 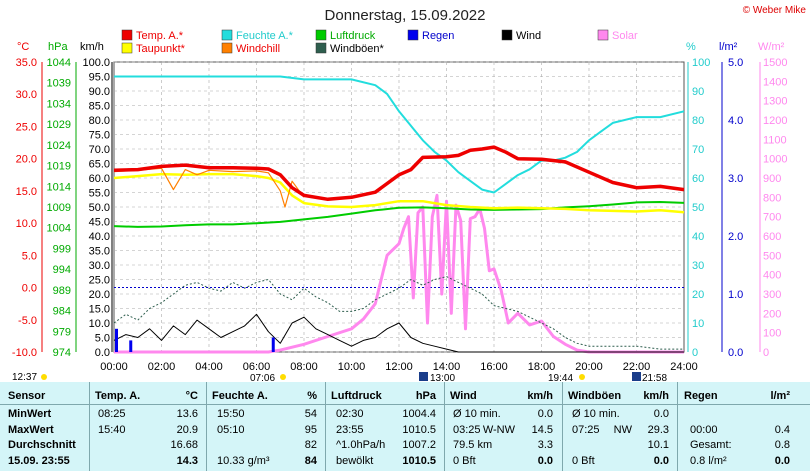 What do you see at coordinates (24, 377) in the screenshot?
I see `moonrise-time: 12:37` at bounding box center [24, 377].